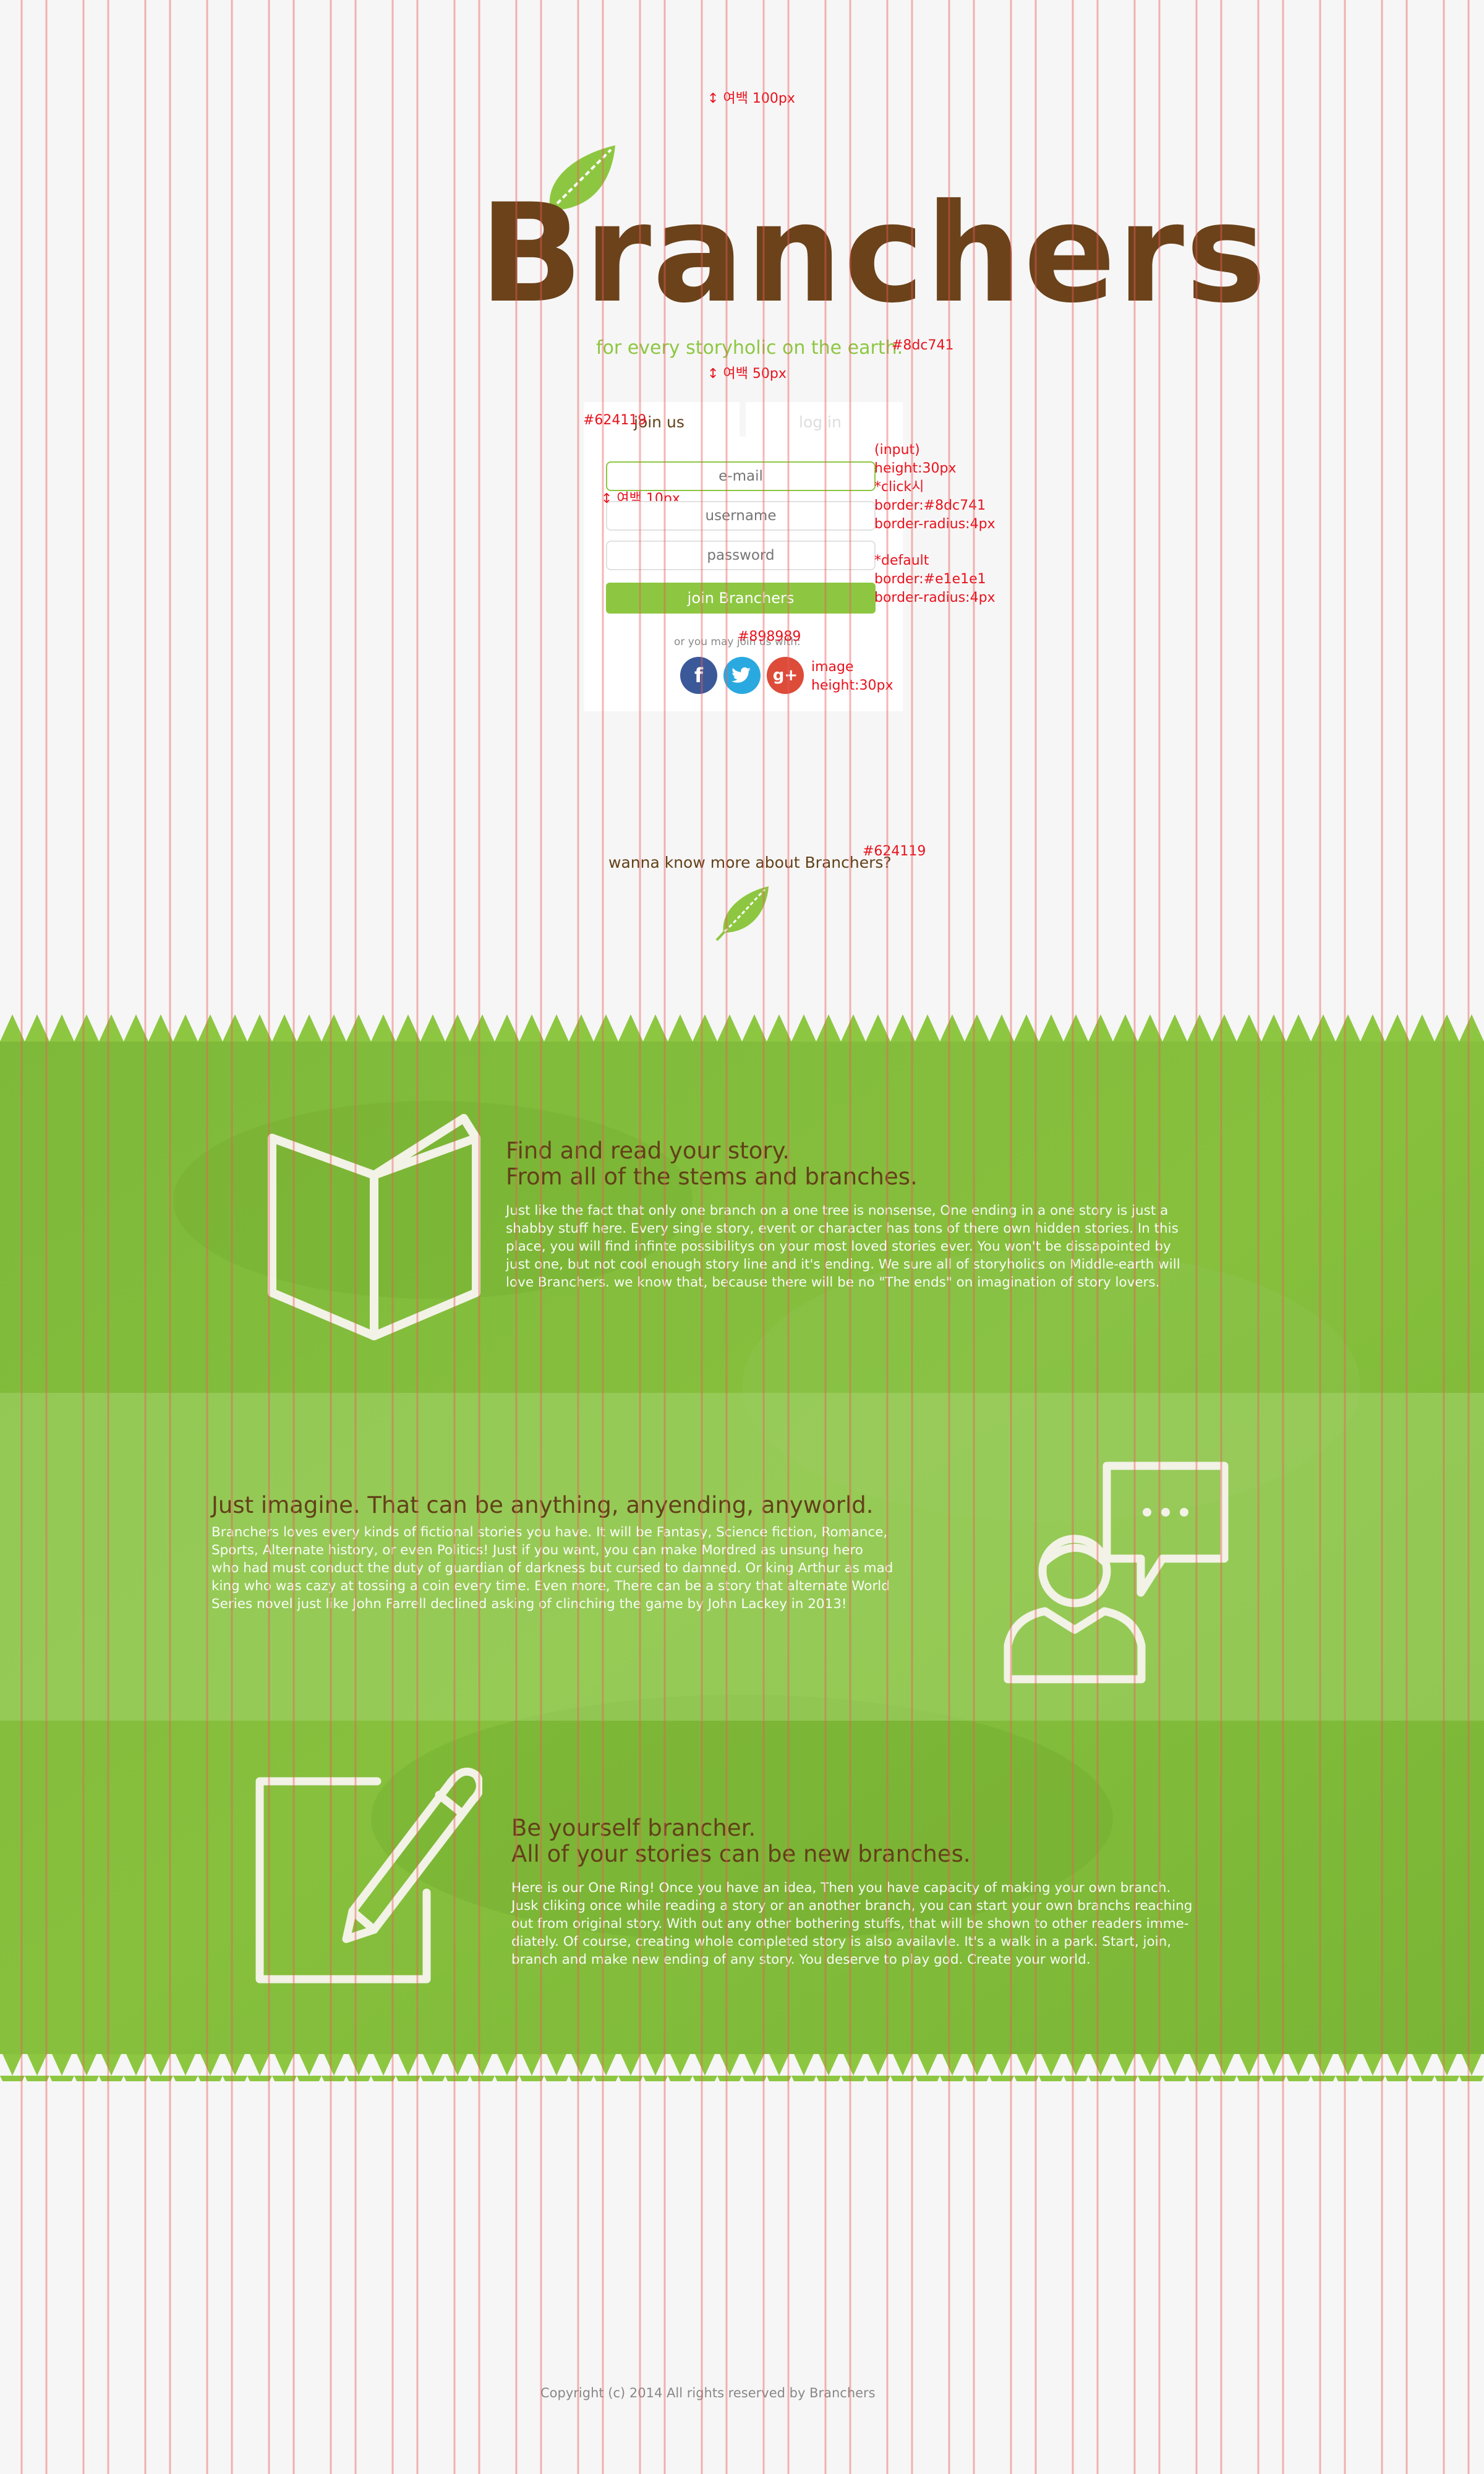 This screenshot has width=1484, height=2474. Describe the element at coordinates (923, 345) in the screenshot. I see `annotation-tagline-color: #8dc741` at that location.